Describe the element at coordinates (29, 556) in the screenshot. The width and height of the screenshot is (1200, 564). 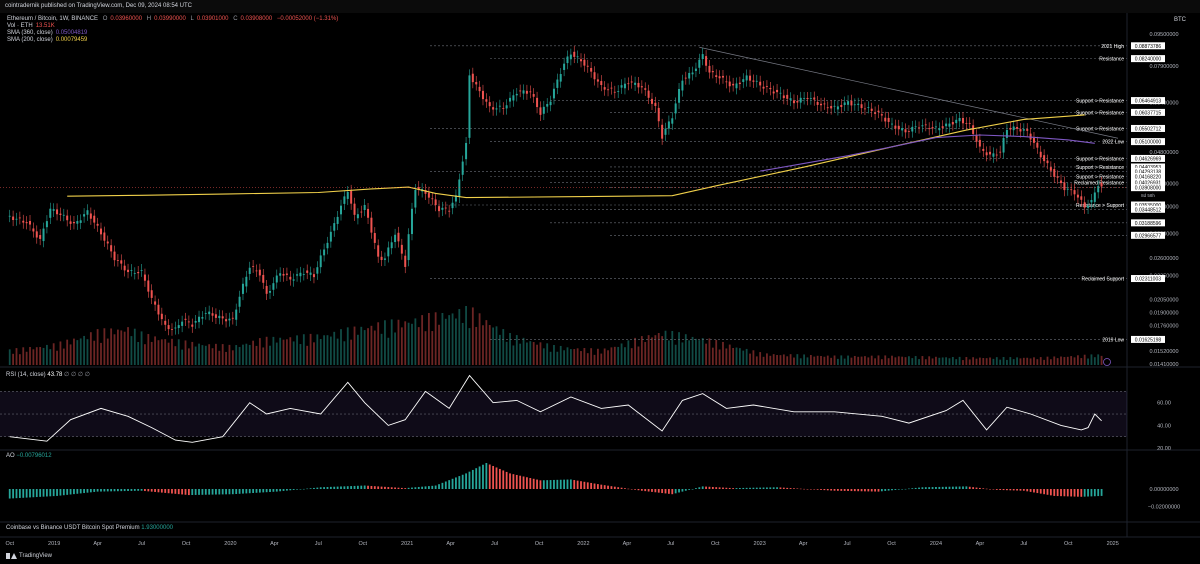
I see `tradingview-logo: TradingView` at that location.